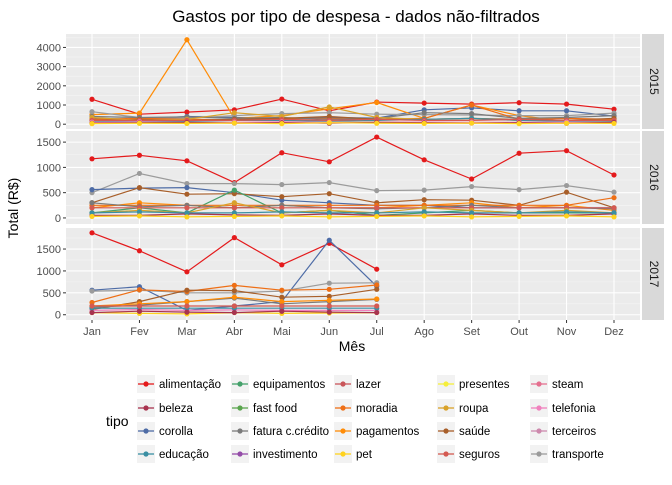 The height and width of the screenshot is (485, 672). I want to click on x-tick-label: Out, so click(519, 332).